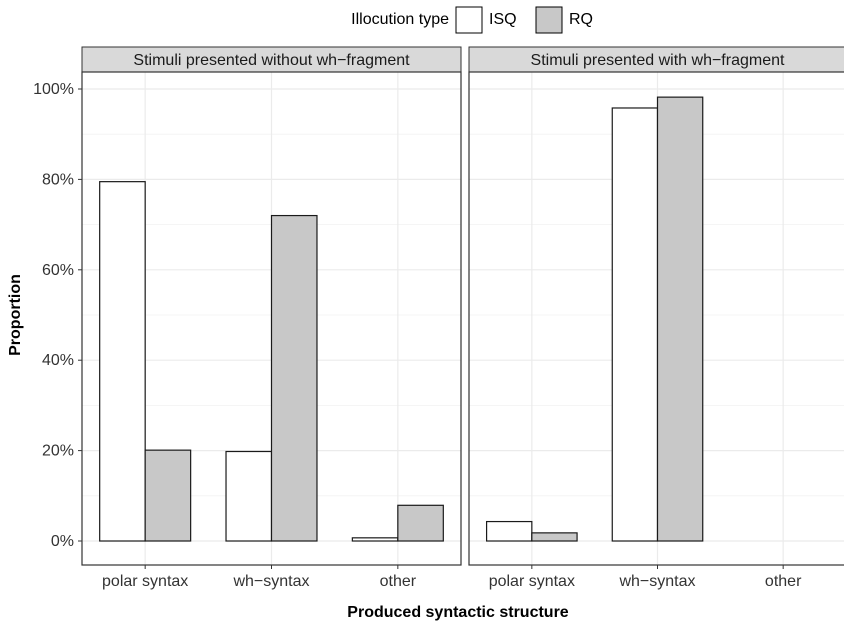 Image resolution: width=844 pixels, height=626 pixels. What do you see at coordinates (581, 19) in the screenshot?
I see `legend-label-rq: RQ` at bounding box center [581, 19].